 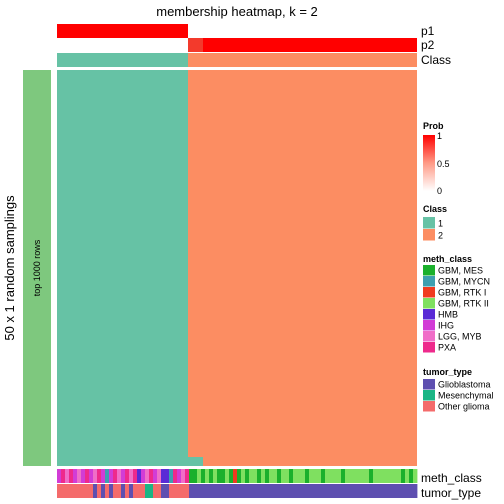 What do you see at coordinates (447, 259) in the screenshot?
I see `meth-class-legend-title: meth_class` at bounding box center [447, 259].